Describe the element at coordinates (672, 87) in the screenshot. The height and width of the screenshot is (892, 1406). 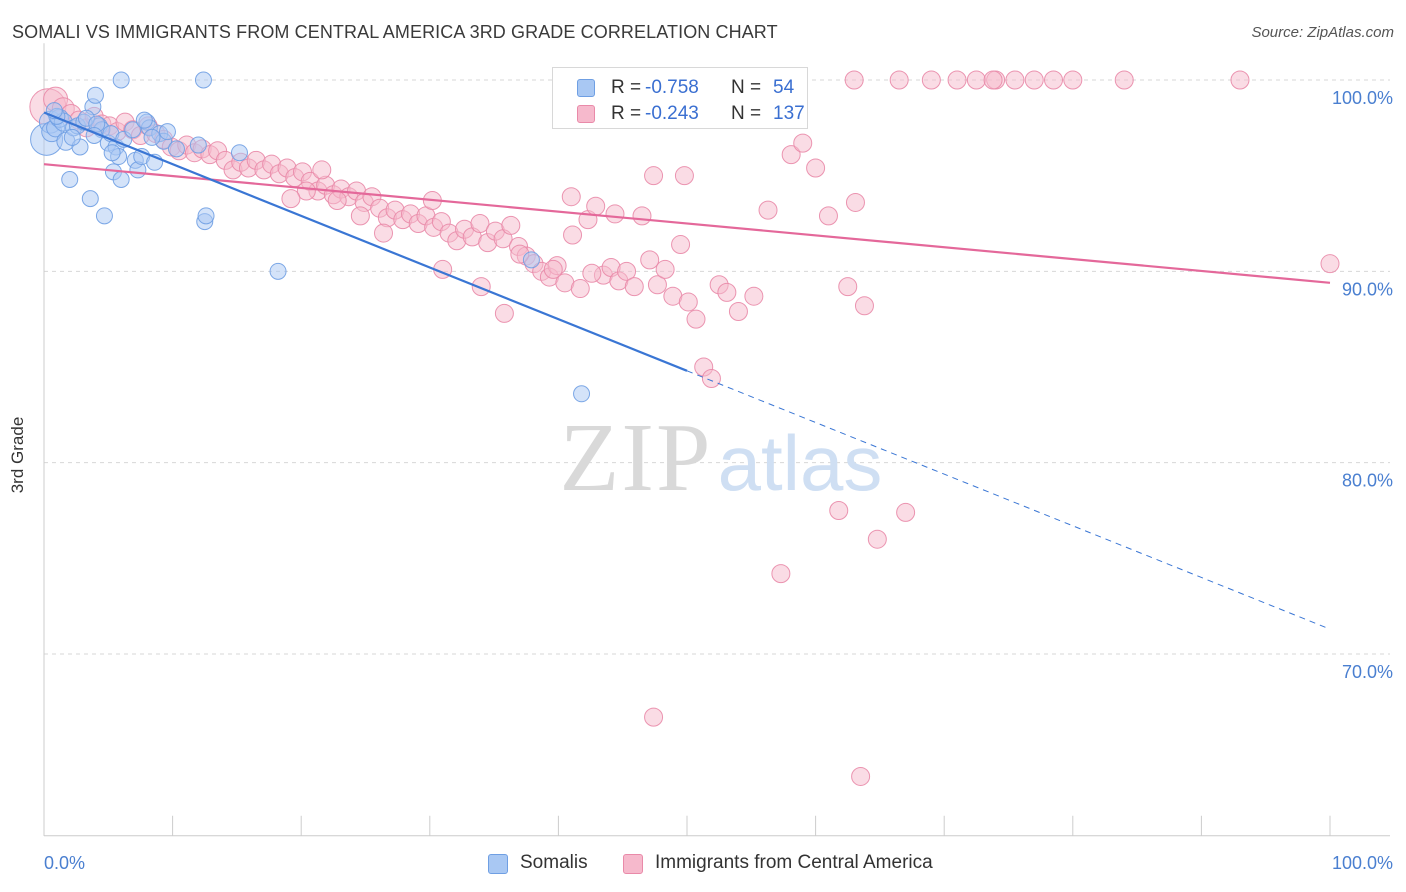
I see `r-value: -0.758` at that location.